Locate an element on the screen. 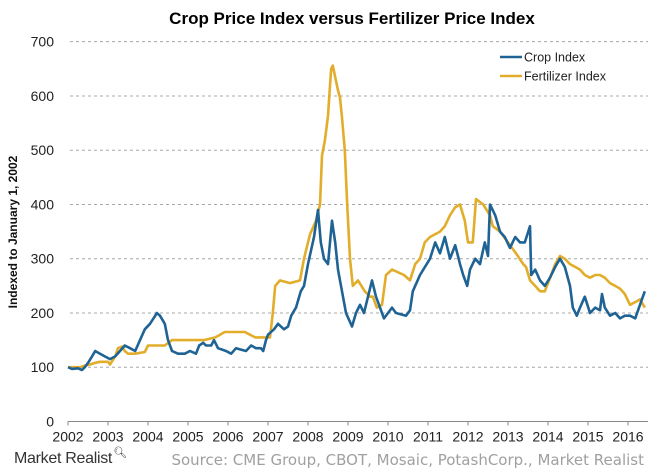 This screenshot has width=660, height=476. y-tick-label: 700 is located at coordinates (43, 42).